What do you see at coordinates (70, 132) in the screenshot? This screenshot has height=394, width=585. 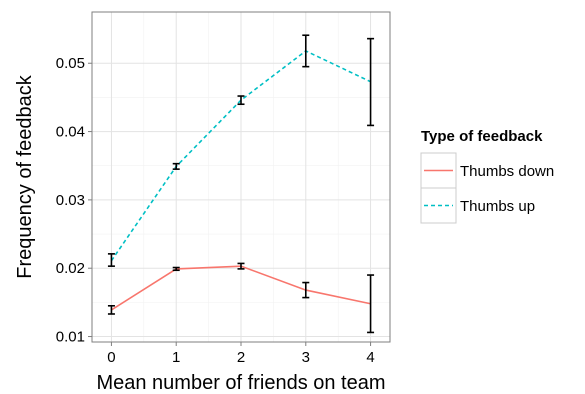 I see `y-tick-label: 0.04` at bounding box center [70, 132].